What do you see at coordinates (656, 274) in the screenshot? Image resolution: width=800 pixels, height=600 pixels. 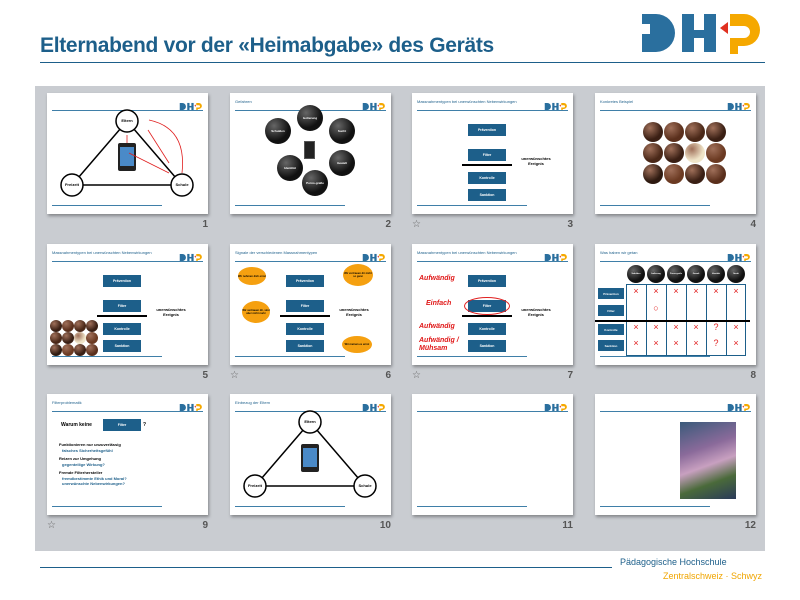 I see `table-bomb-header: Isolierung` at bounding box center [656, 274].